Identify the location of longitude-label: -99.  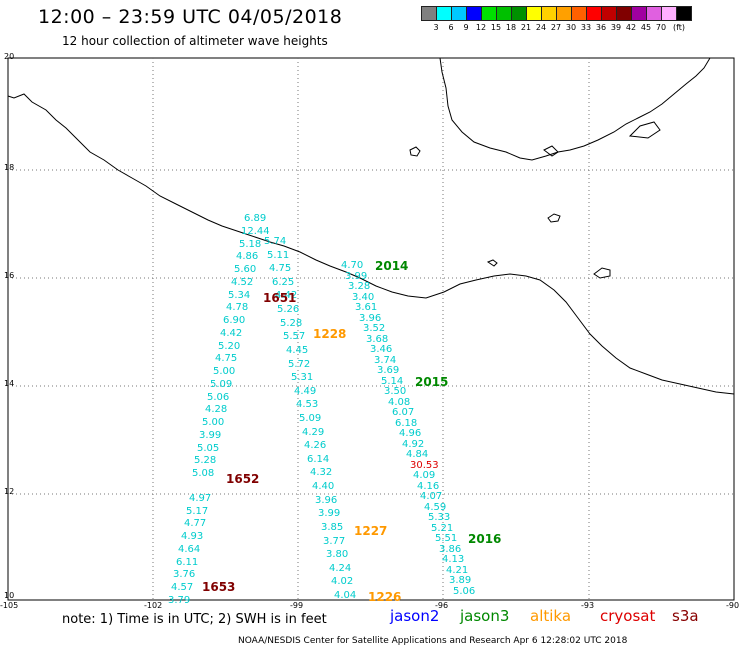
(297, 605).